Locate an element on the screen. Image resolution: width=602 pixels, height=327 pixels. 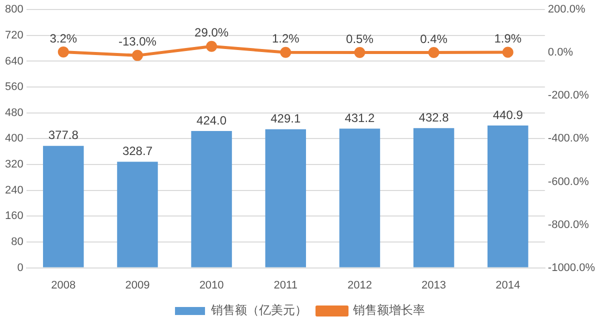
y-tick-label: 80 is located at coordinates (17, 242).